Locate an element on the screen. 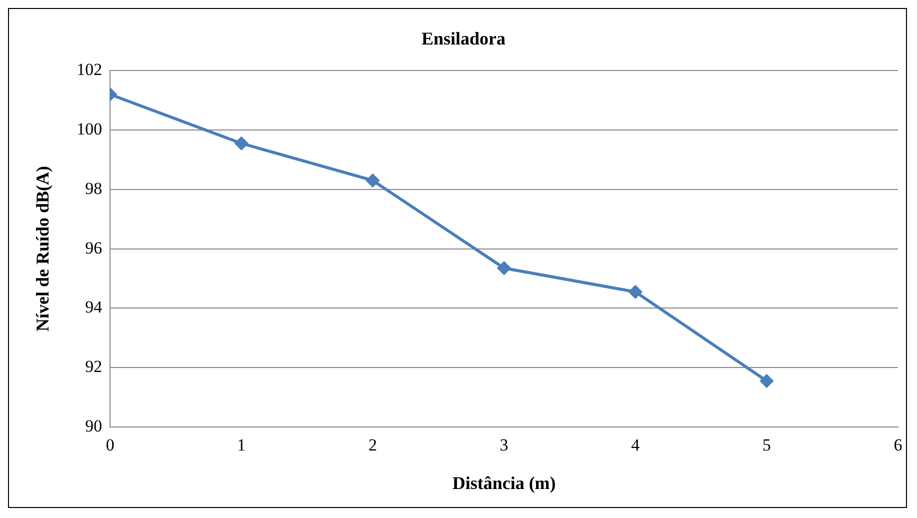 The width and height of the screenshot is (917, 518). x-tick-label: 5 is located at coordinates (766, 445).